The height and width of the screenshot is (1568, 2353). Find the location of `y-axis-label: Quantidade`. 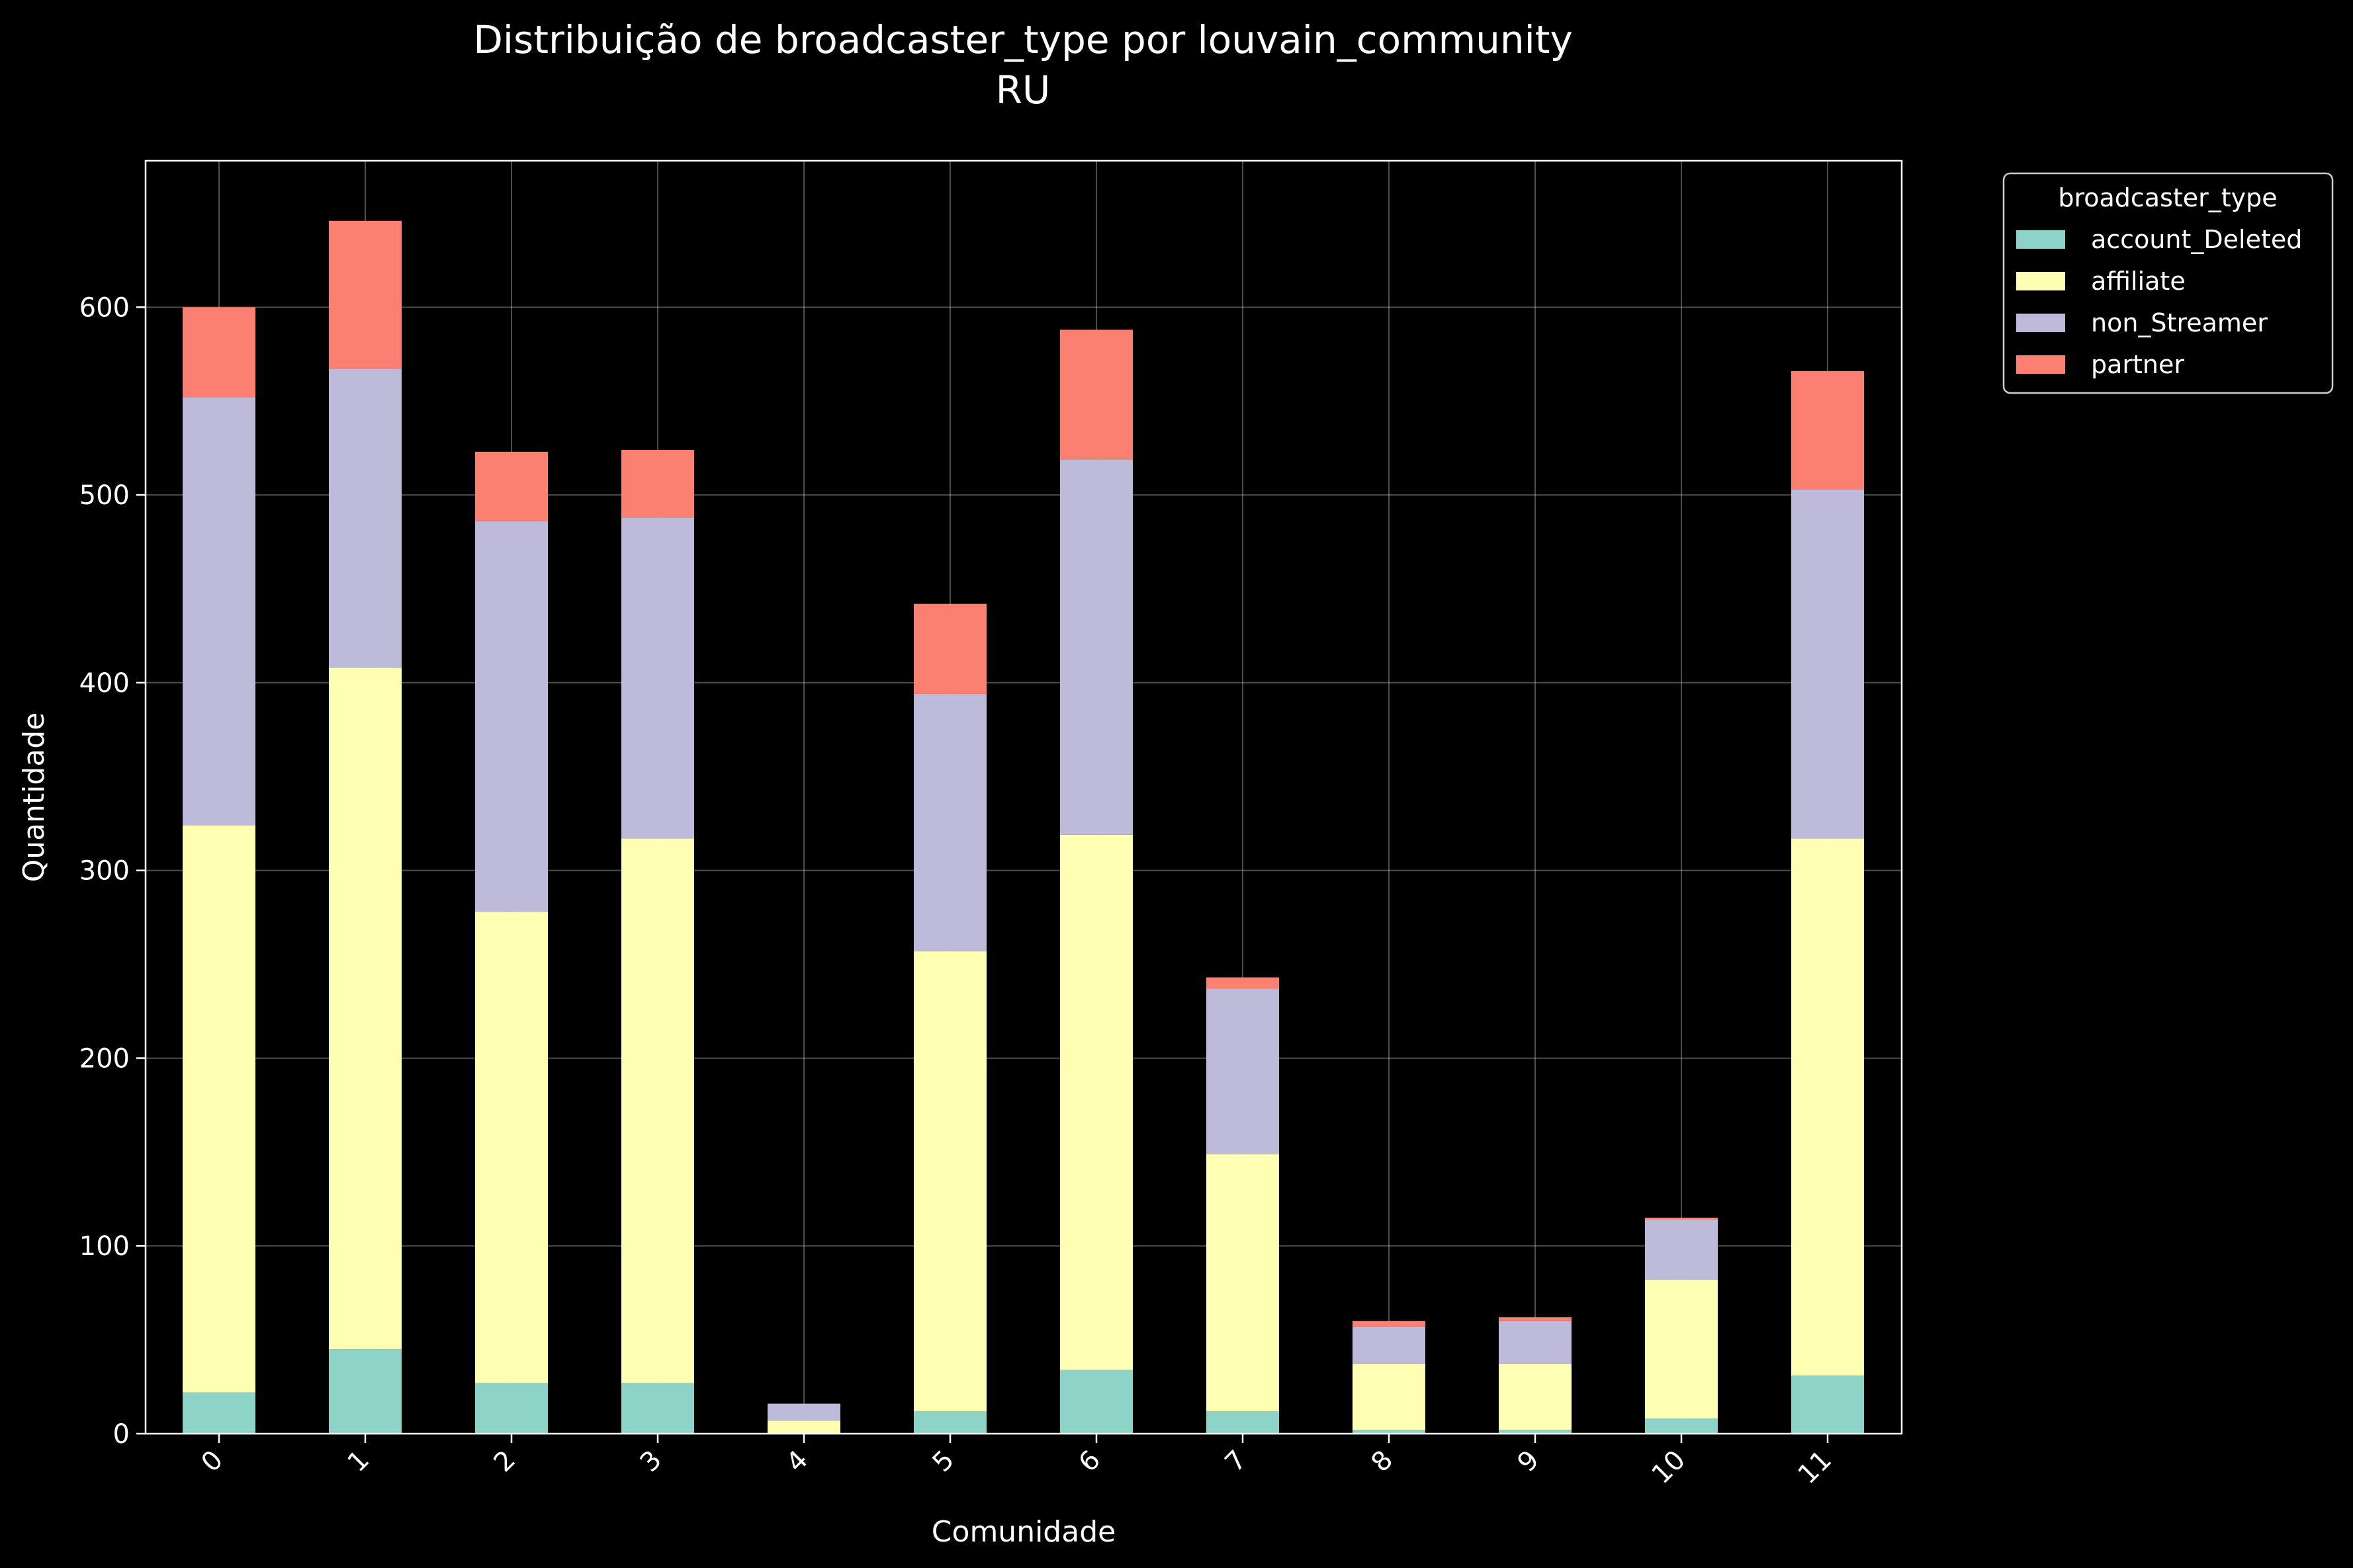

y-axis-label: Quantidade is located at coordinates (34, 798).